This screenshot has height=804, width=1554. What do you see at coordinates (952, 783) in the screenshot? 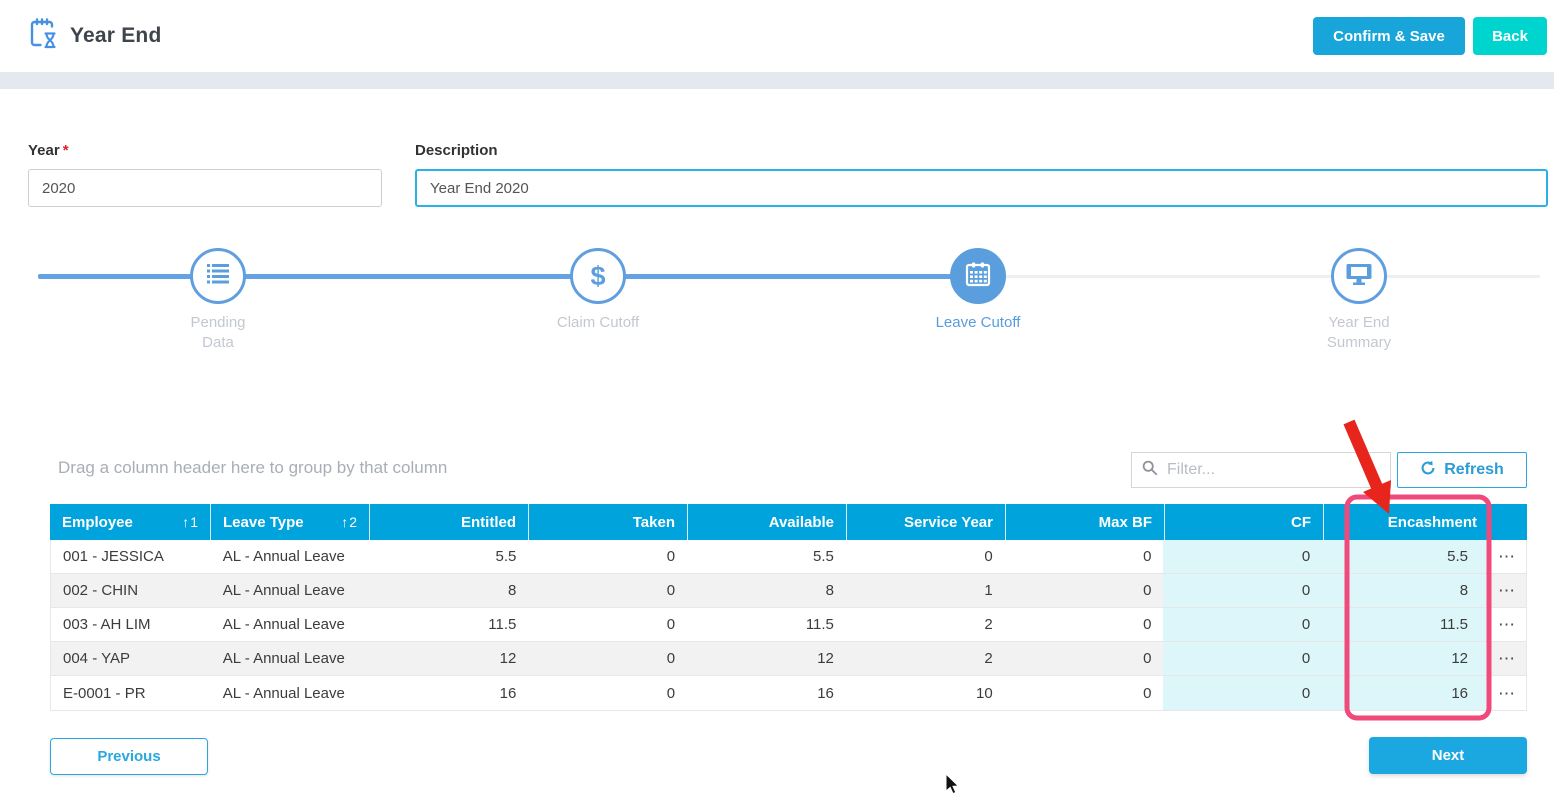
I see `mouse-cursor` at bounding box center [952, 783].